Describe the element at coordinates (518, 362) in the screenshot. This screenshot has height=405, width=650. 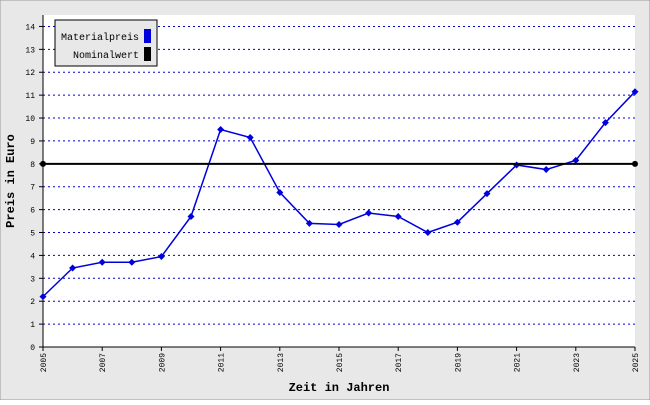
I see `x-tick-label: 2021` at that location.